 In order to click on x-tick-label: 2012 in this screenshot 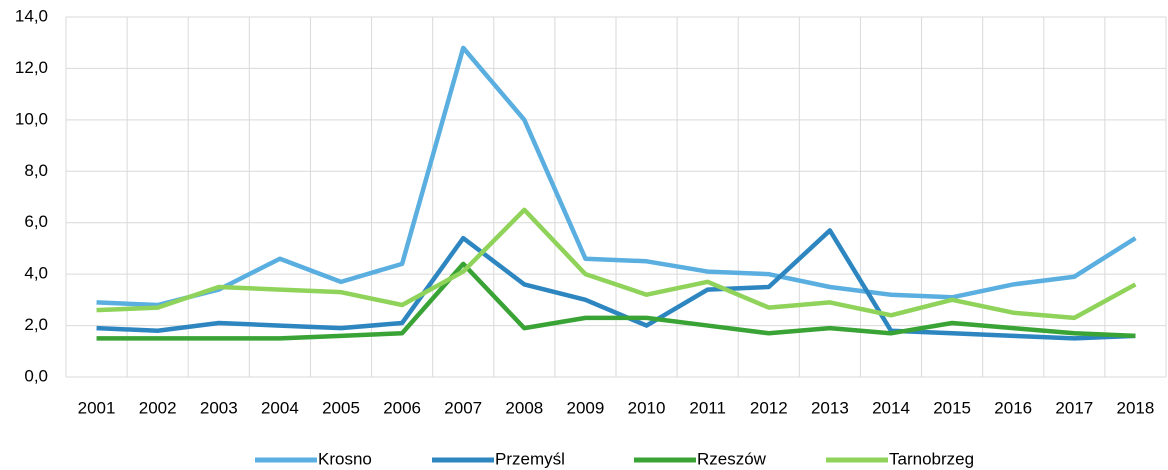, I will do `click(769, 407)`.